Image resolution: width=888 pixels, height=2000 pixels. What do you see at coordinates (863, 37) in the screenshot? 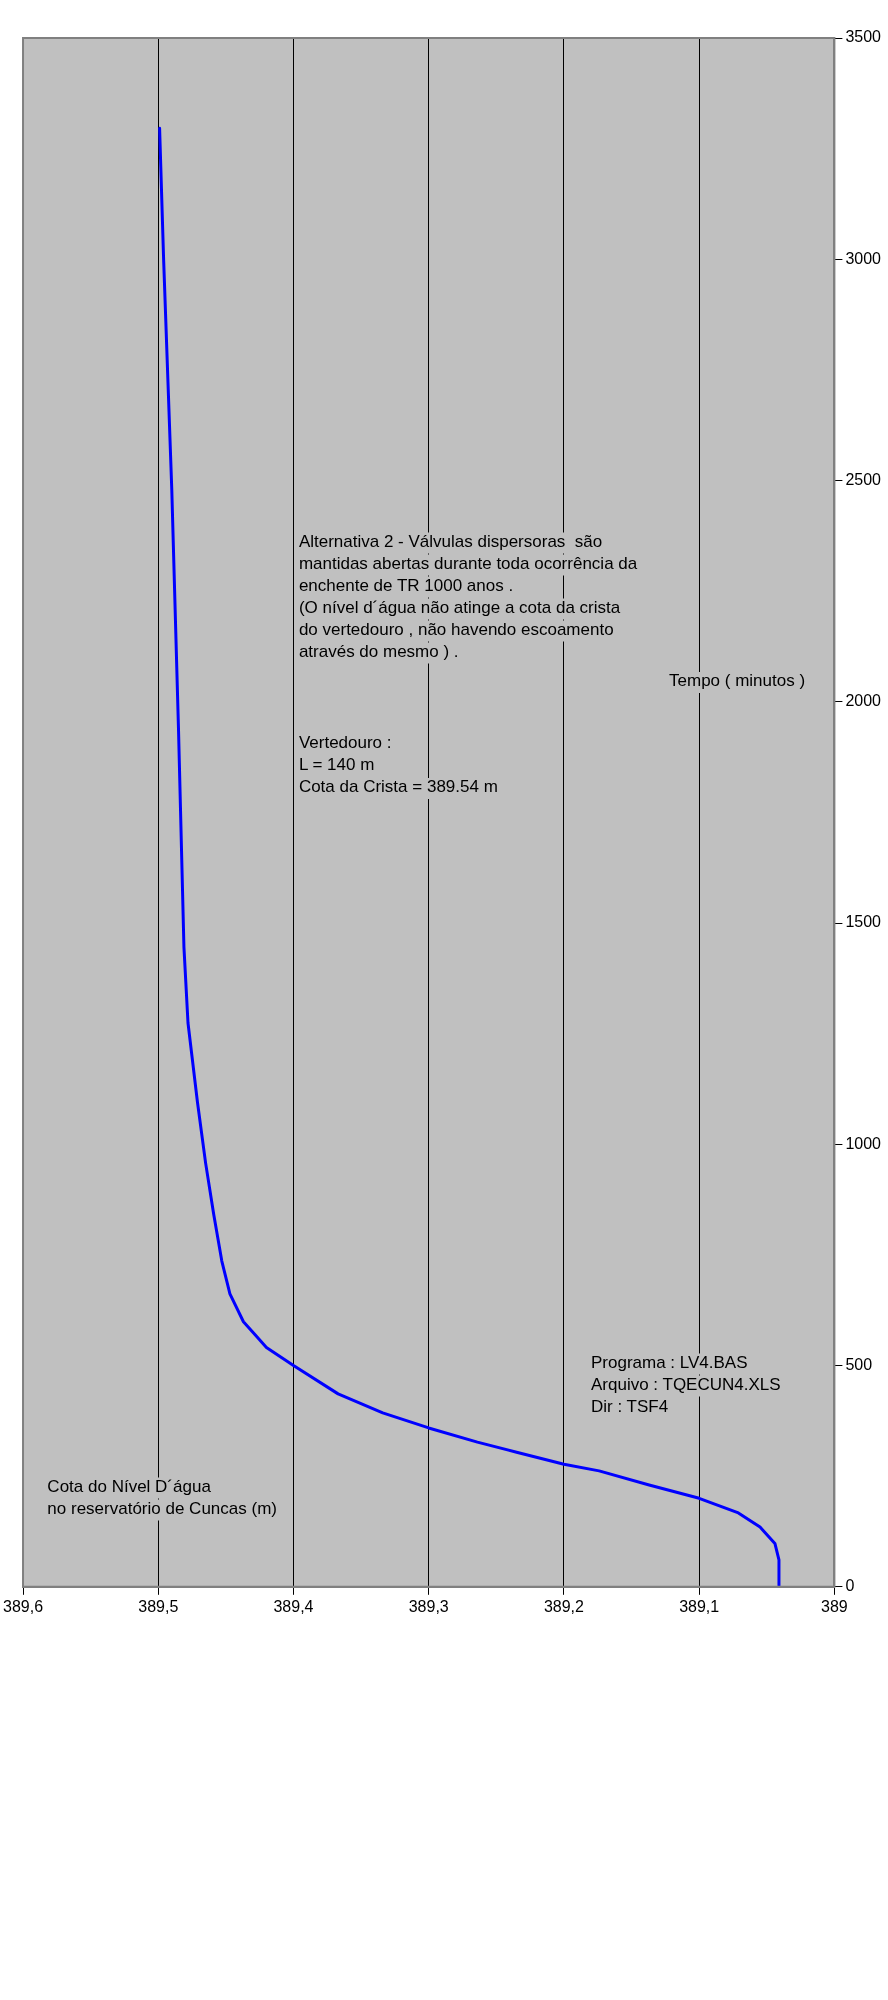
I see `y-tick-label: 3500` at bounding box center [863, 37].